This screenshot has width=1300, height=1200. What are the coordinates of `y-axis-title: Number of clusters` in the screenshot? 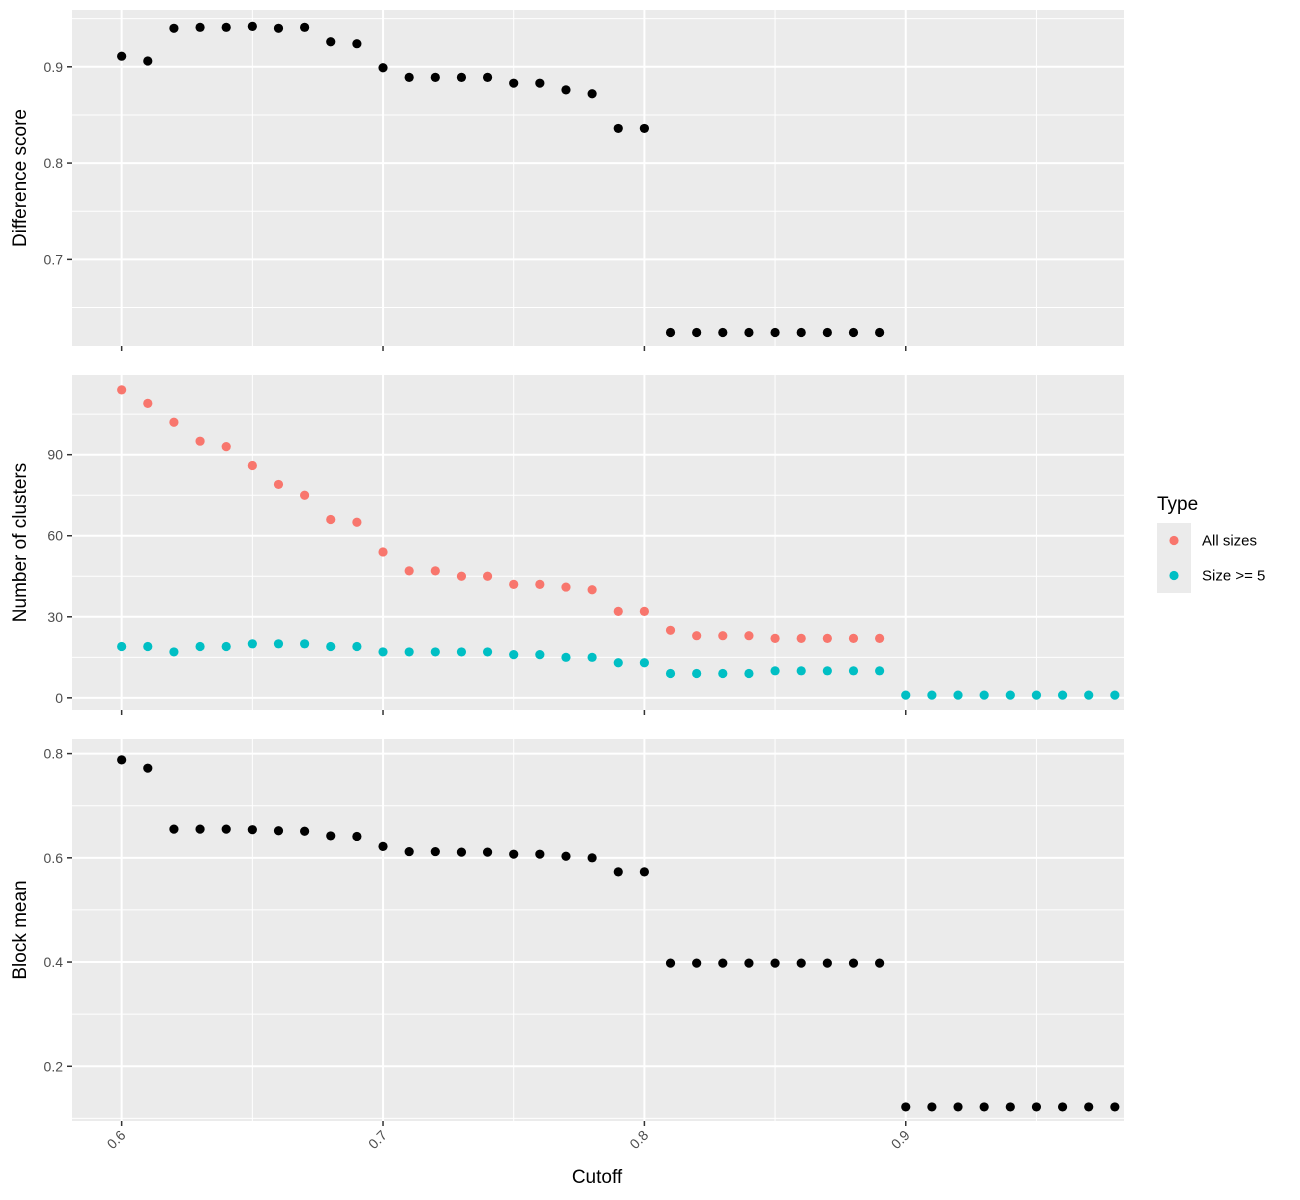 It's located at (20, 542).